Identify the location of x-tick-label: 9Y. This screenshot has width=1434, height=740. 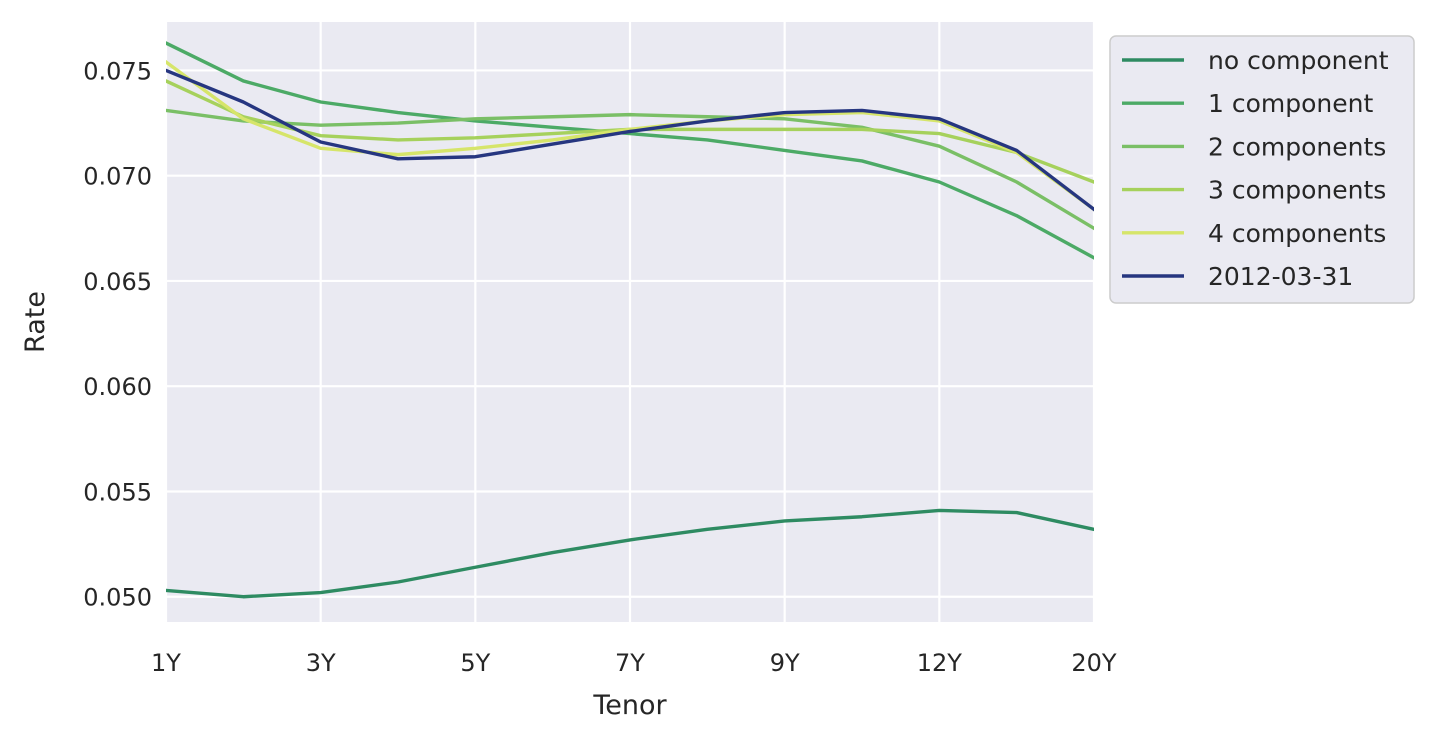
(785, 663).